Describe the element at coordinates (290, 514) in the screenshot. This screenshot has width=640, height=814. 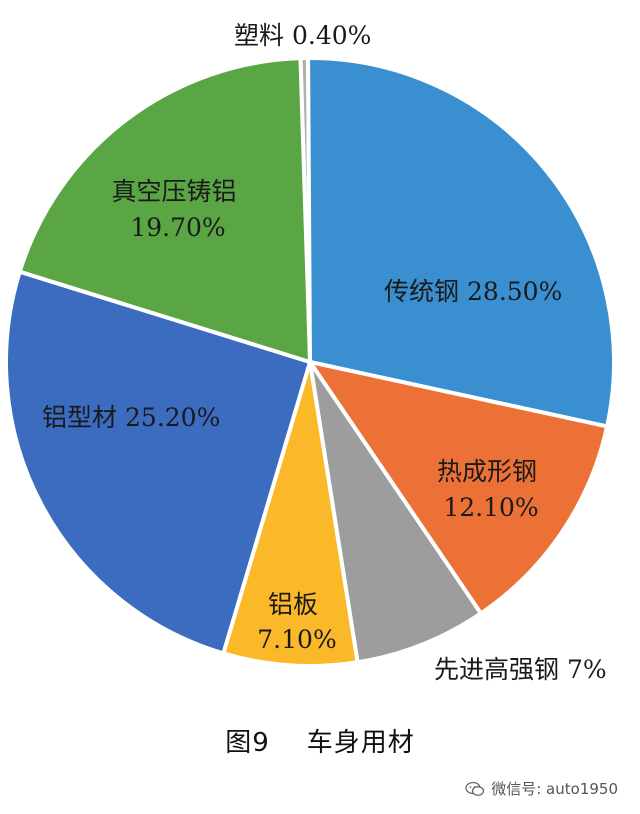
I see `pie-slice-aluminum-sheet` at that location.